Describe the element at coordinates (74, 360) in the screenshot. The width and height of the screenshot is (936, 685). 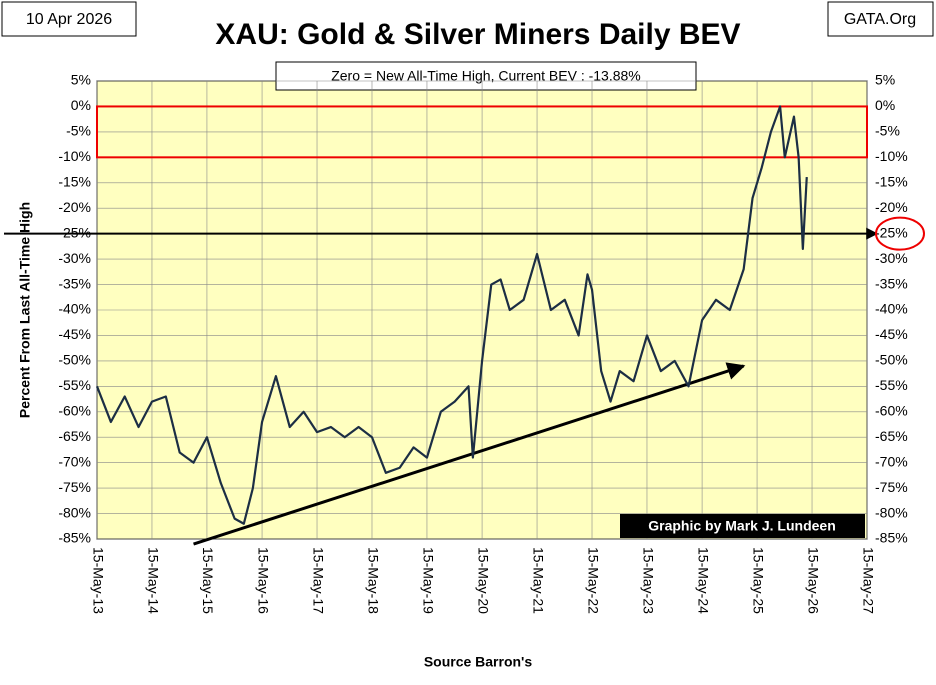
I see `y-tick-label: -50%` at that location.